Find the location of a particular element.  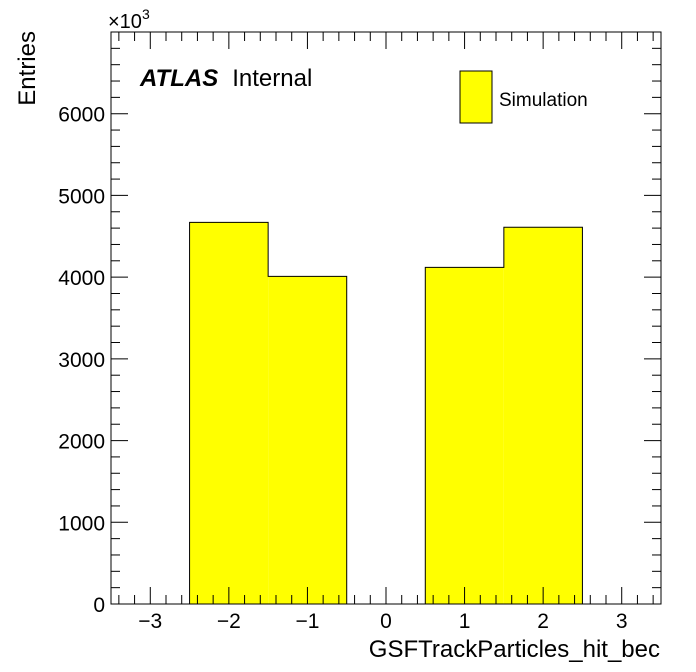

y-tick-label: 2000 is located at coordinates (81, 442).